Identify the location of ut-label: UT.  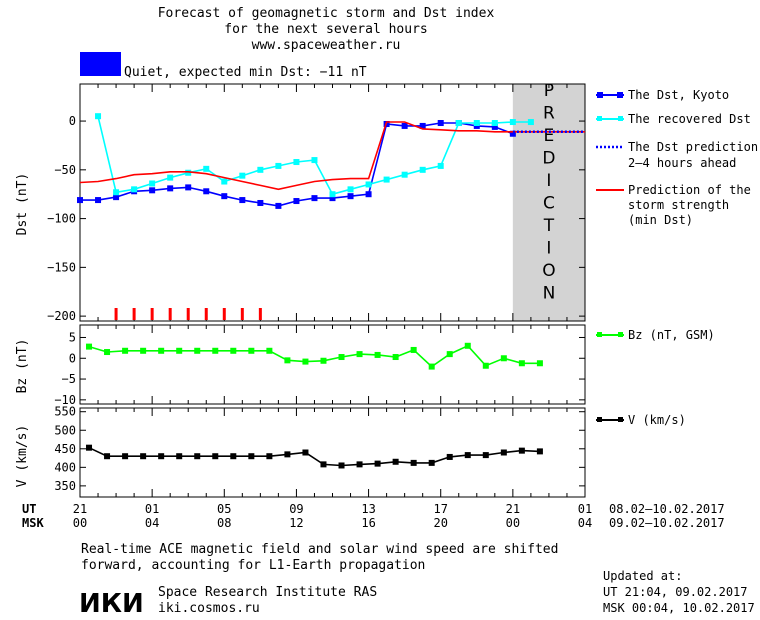
(29, 509).